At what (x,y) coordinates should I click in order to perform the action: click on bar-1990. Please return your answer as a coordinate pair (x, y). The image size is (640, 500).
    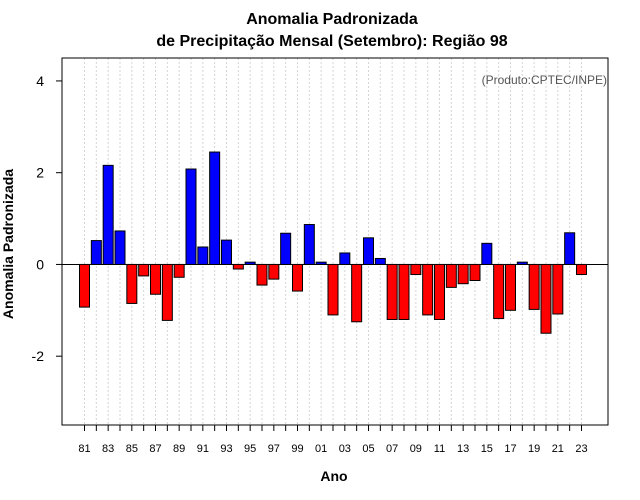
    Looking at the image, I should click on (191, 216).